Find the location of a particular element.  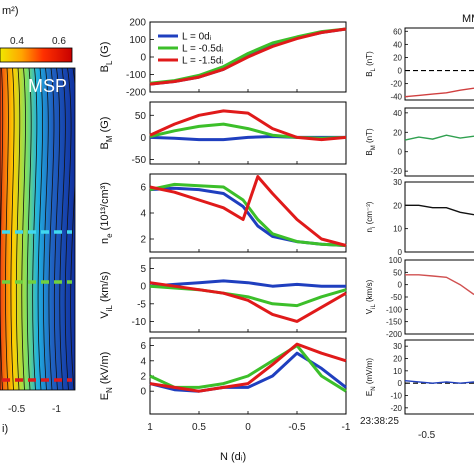

mid-xtick-label-0: 1 is located at coordinates (150, 427).